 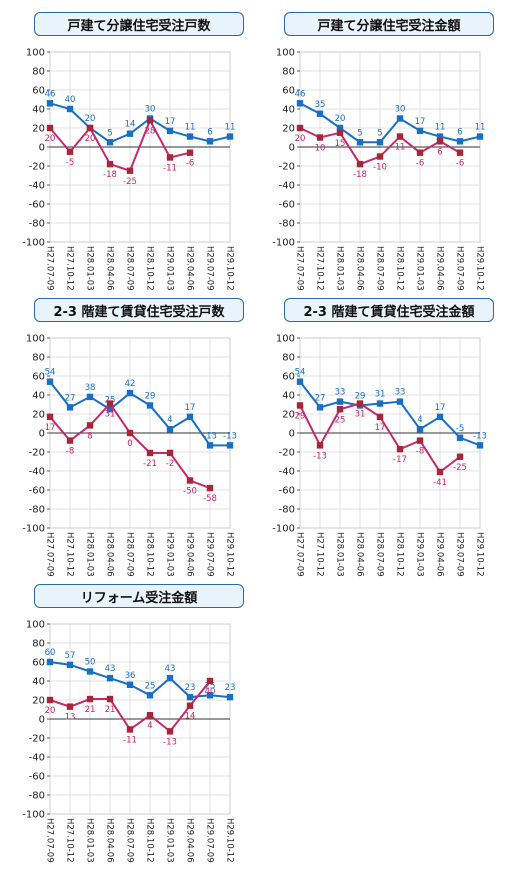 I want to click on data-label: -5, so click(x=460, y=429).